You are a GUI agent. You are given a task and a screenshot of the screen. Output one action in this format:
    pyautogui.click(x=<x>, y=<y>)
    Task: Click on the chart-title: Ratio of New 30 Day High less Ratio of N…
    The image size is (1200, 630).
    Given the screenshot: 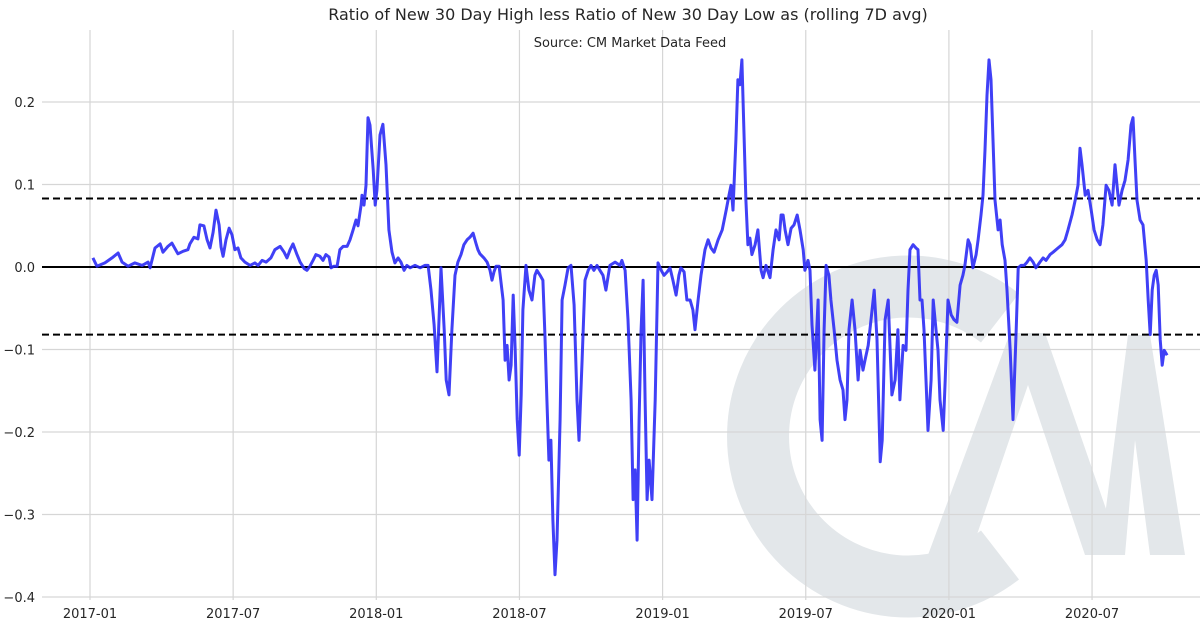 What is the action you would take?
    pyautogui.click(x=628, y=14)
    